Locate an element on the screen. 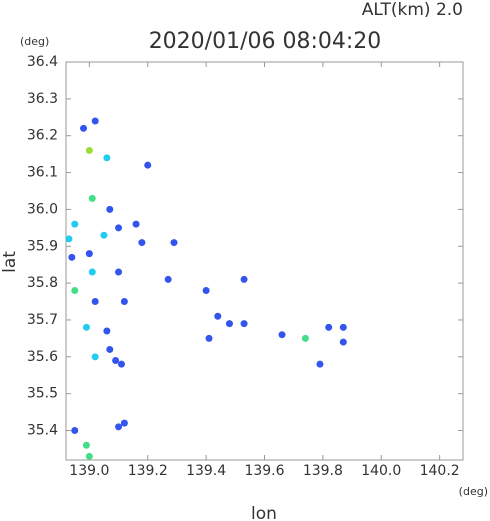 The width and height of the screenshot is (490, 521). x-axis-label: lon is located at coordinates (264, 512).